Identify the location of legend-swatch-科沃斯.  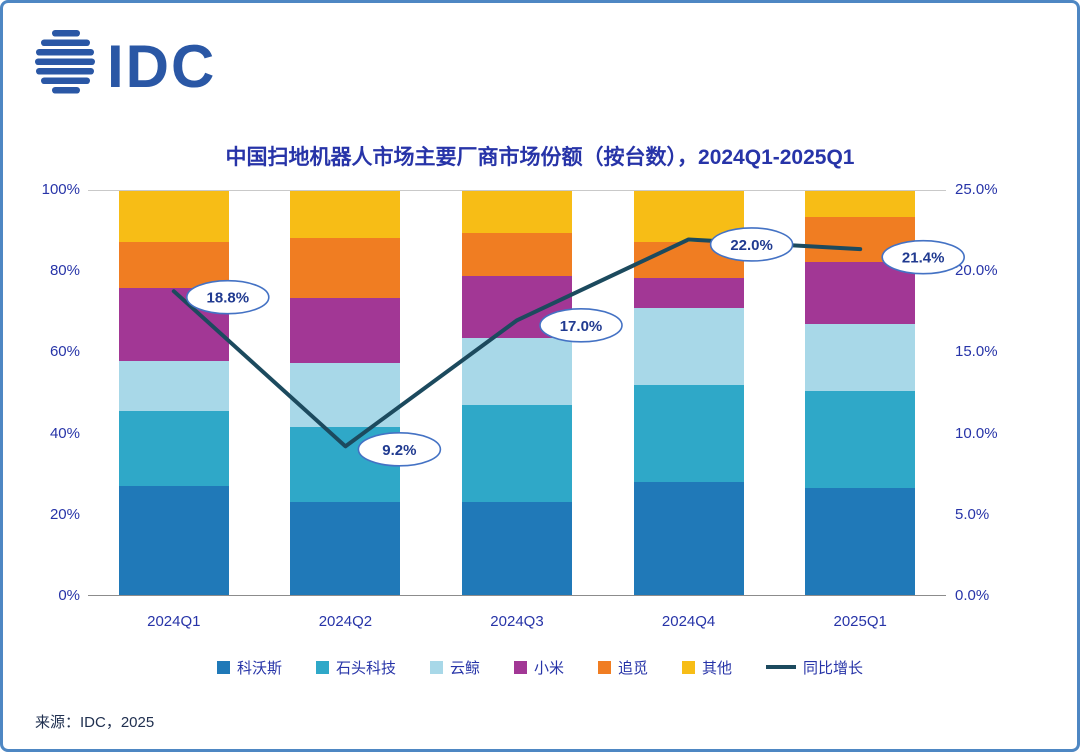
(223, 667).